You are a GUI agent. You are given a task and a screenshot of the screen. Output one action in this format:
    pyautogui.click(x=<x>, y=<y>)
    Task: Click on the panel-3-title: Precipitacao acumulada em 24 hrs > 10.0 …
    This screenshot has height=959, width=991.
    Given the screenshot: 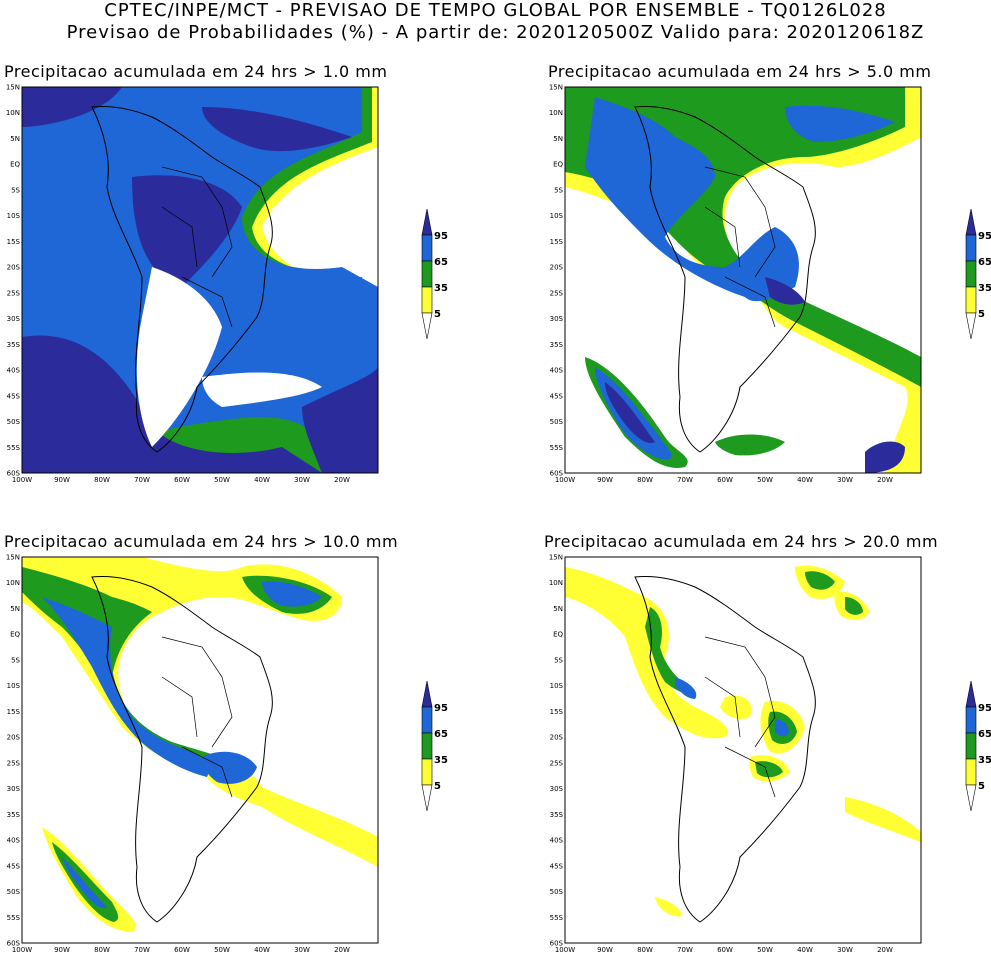 What is the action you would take?
    pyautogui.click(x=201, y=541)
    